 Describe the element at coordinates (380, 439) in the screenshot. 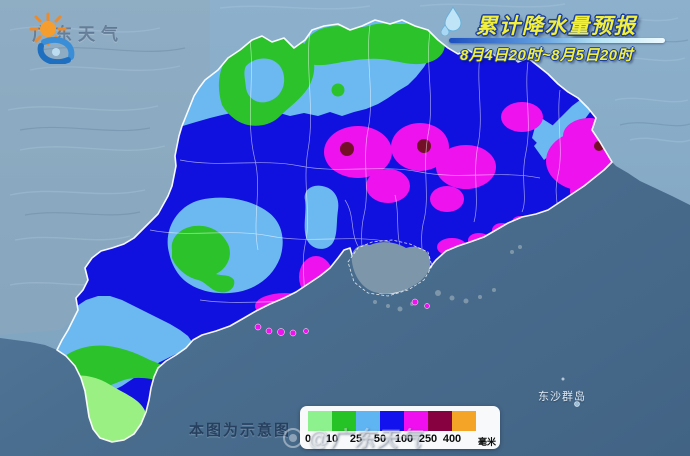

I see `legend-tick: 50` at that location.